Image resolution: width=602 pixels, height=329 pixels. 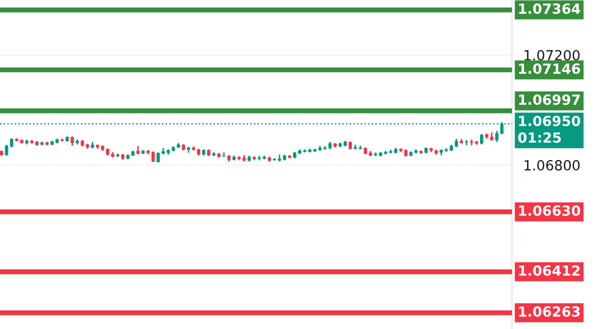 What do you see at coordinates (549, 129) in the screenshot?
I see `ref-line-label: 1.06950 01:25` at bounding box center [549, 129].